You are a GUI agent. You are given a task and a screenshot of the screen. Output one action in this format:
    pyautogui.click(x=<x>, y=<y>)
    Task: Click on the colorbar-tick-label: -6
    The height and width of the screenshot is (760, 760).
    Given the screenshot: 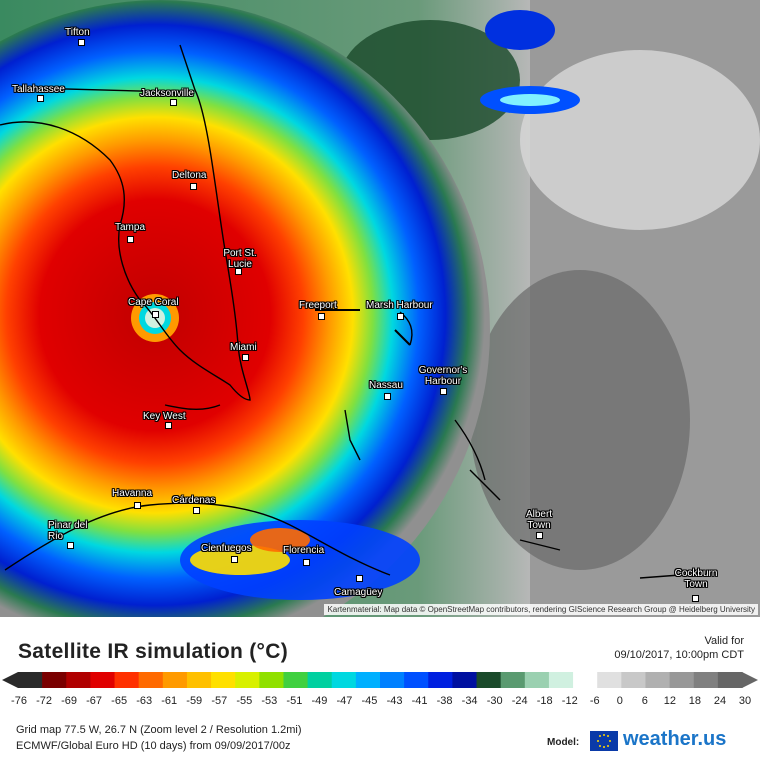 What is the action you would take?
    pyautogui.click(x=594, y=701)
    